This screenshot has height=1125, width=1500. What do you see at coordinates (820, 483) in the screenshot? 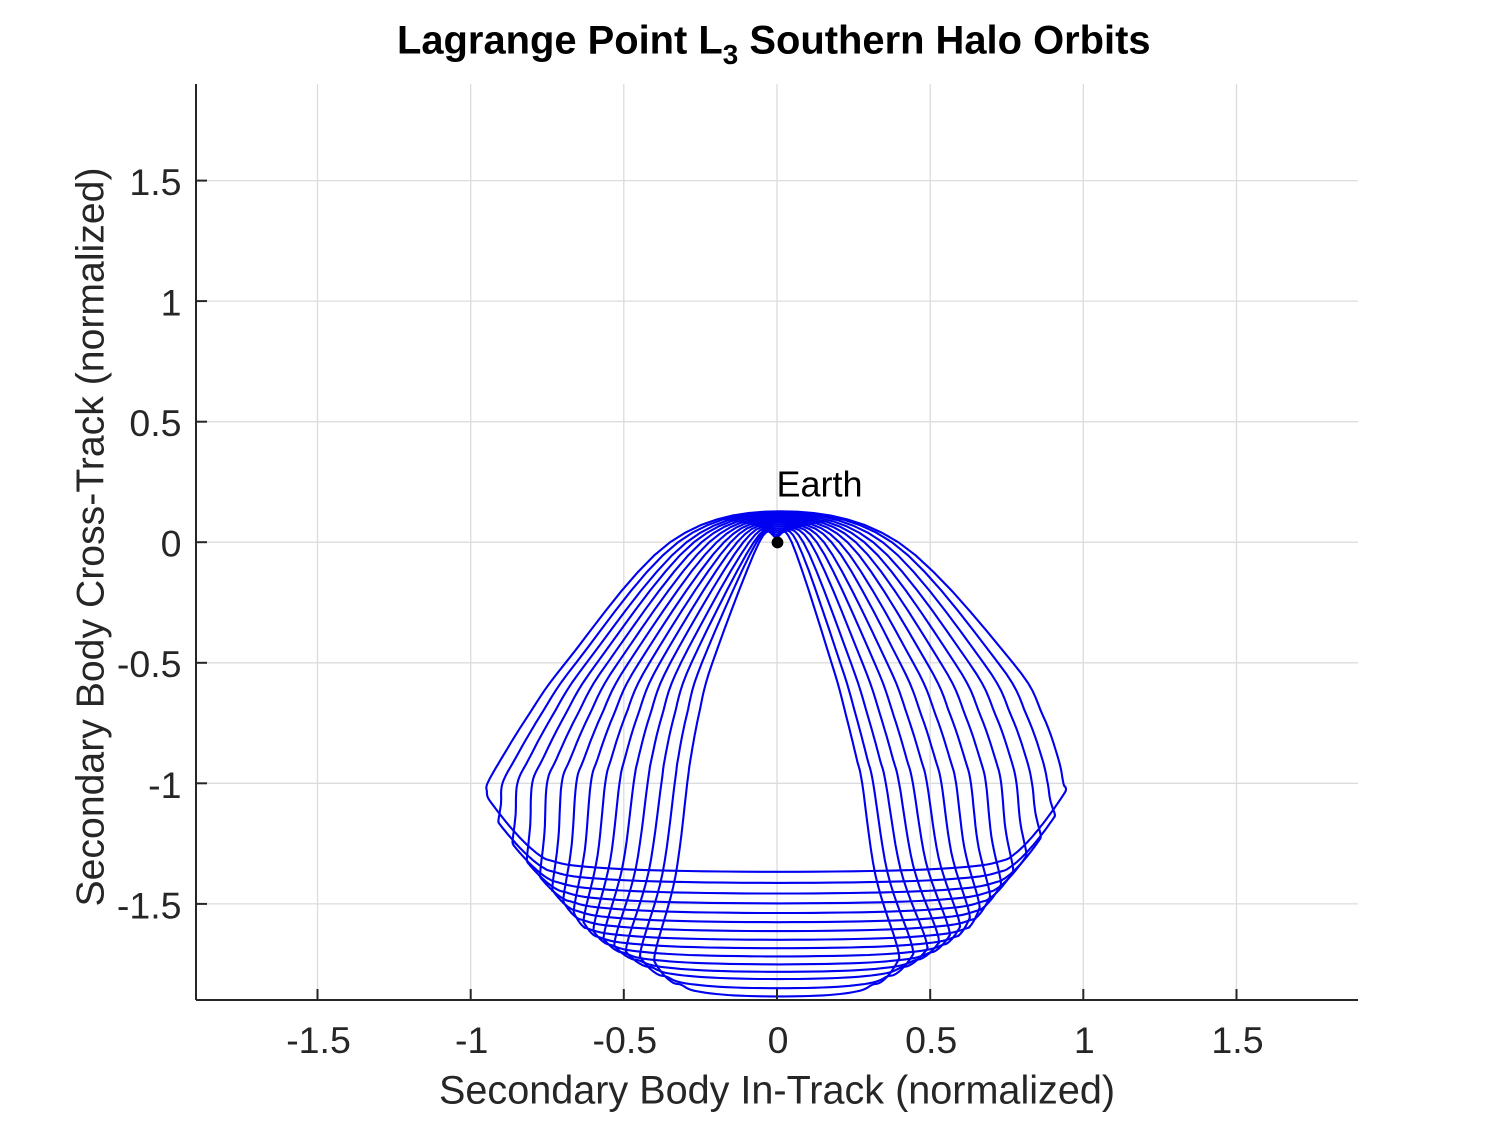
I see `svg-text: Earth` at bounding box center [820, 483].